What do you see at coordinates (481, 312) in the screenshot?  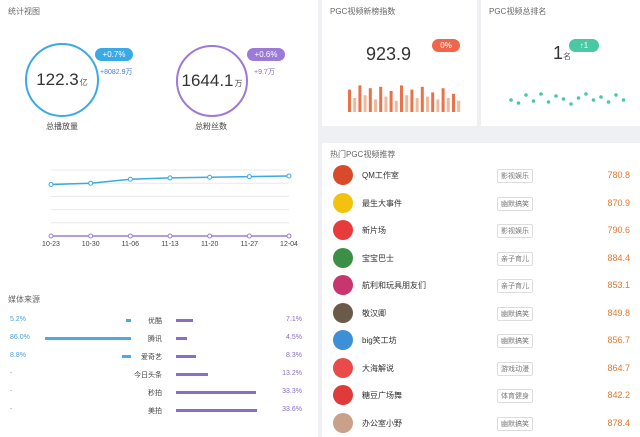 I see `hot-video-row: 敬汉卿 幽默搞笑 849.8` at bounding box center [481, 312].